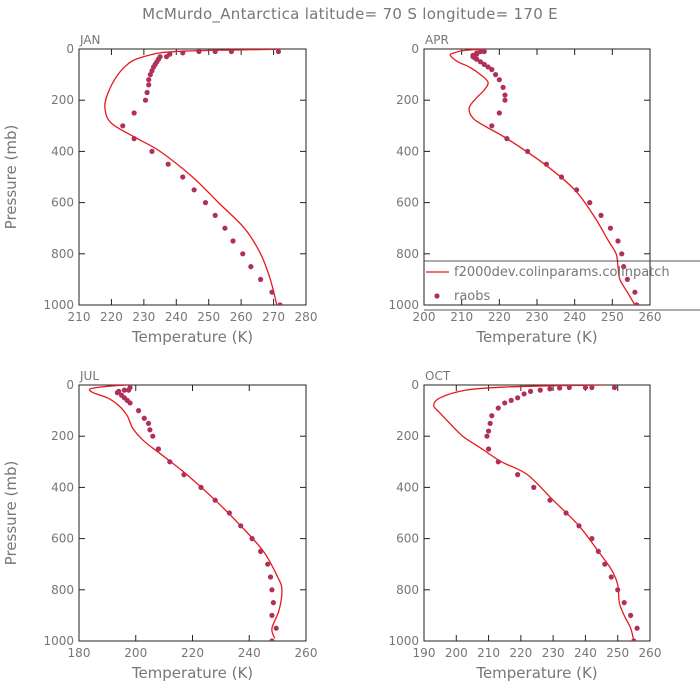 The width and height of the screenshot is (700, 700). Describe the element at coordinates (62, 487) in the screenshot. I see `y-tick-label: 400` at that location.